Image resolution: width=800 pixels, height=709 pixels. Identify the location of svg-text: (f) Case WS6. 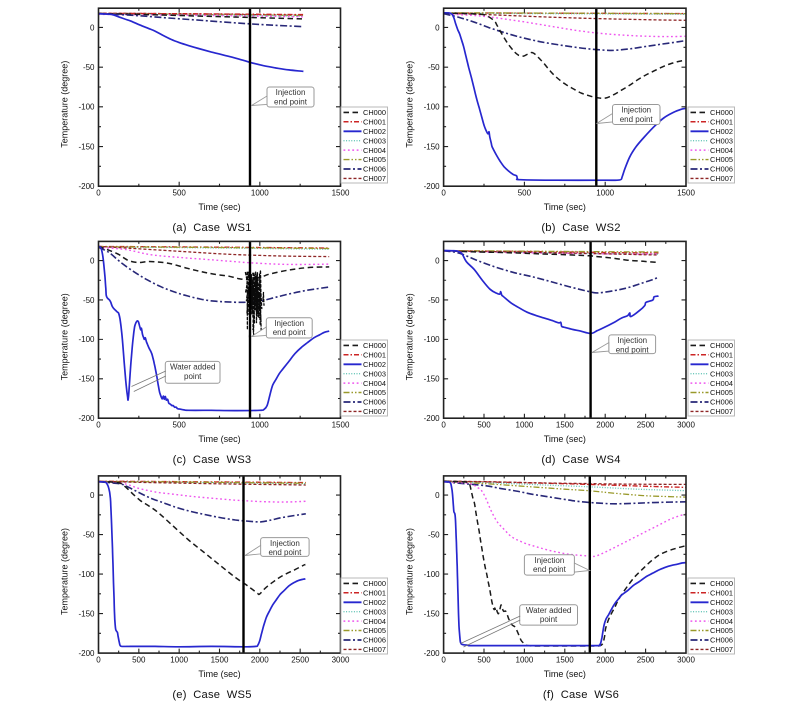
(581, 695).